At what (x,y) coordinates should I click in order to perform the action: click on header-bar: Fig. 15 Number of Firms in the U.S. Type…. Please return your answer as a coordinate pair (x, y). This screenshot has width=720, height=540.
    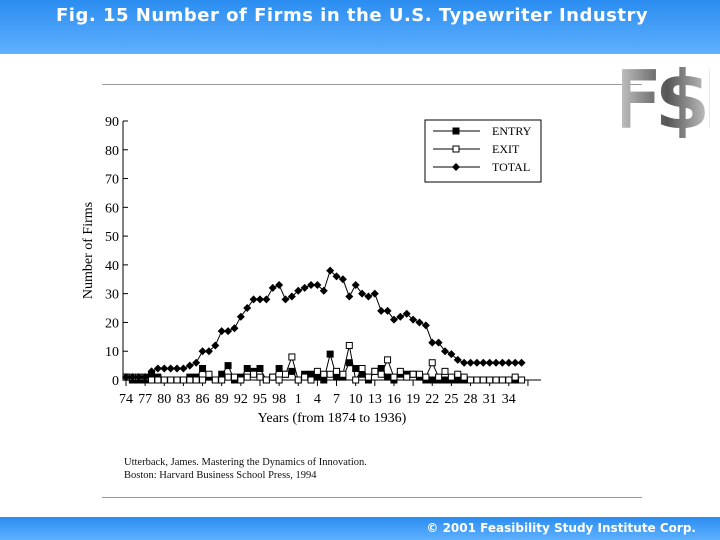
    Looking at the image, I should click on (360, 27).